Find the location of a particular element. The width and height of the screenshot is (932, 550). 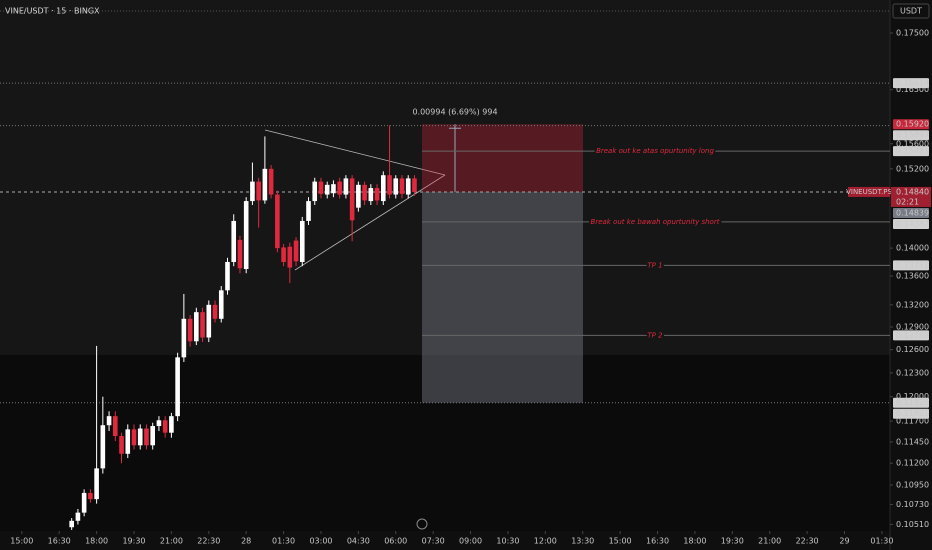

note-text: Break out ke atas opurtunity long is located at coordinates (655, 151).